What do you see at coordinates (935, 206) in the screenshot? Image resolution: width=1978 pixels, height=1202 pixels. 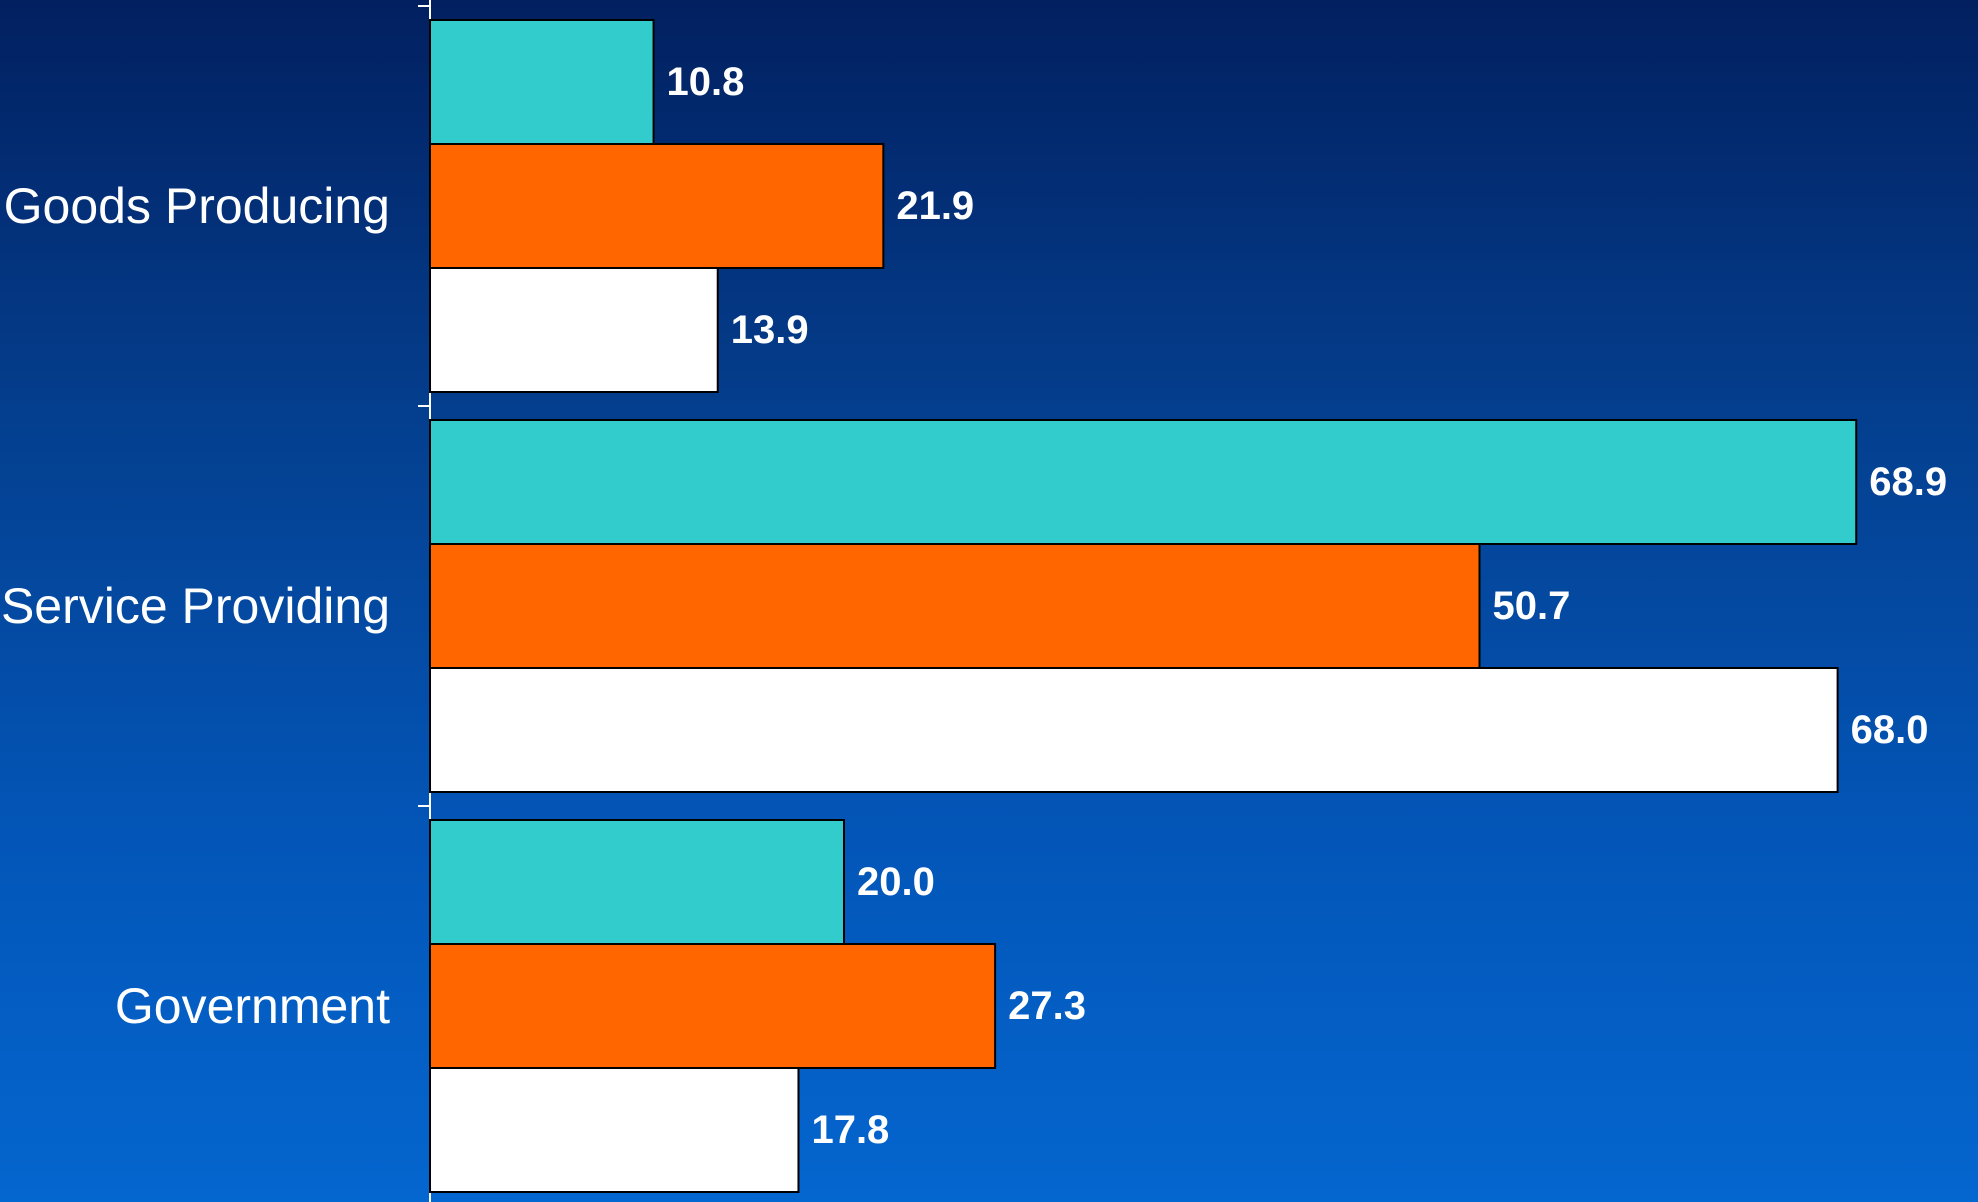 I see `data-label: 21.9` at bounding box center [935, 206].